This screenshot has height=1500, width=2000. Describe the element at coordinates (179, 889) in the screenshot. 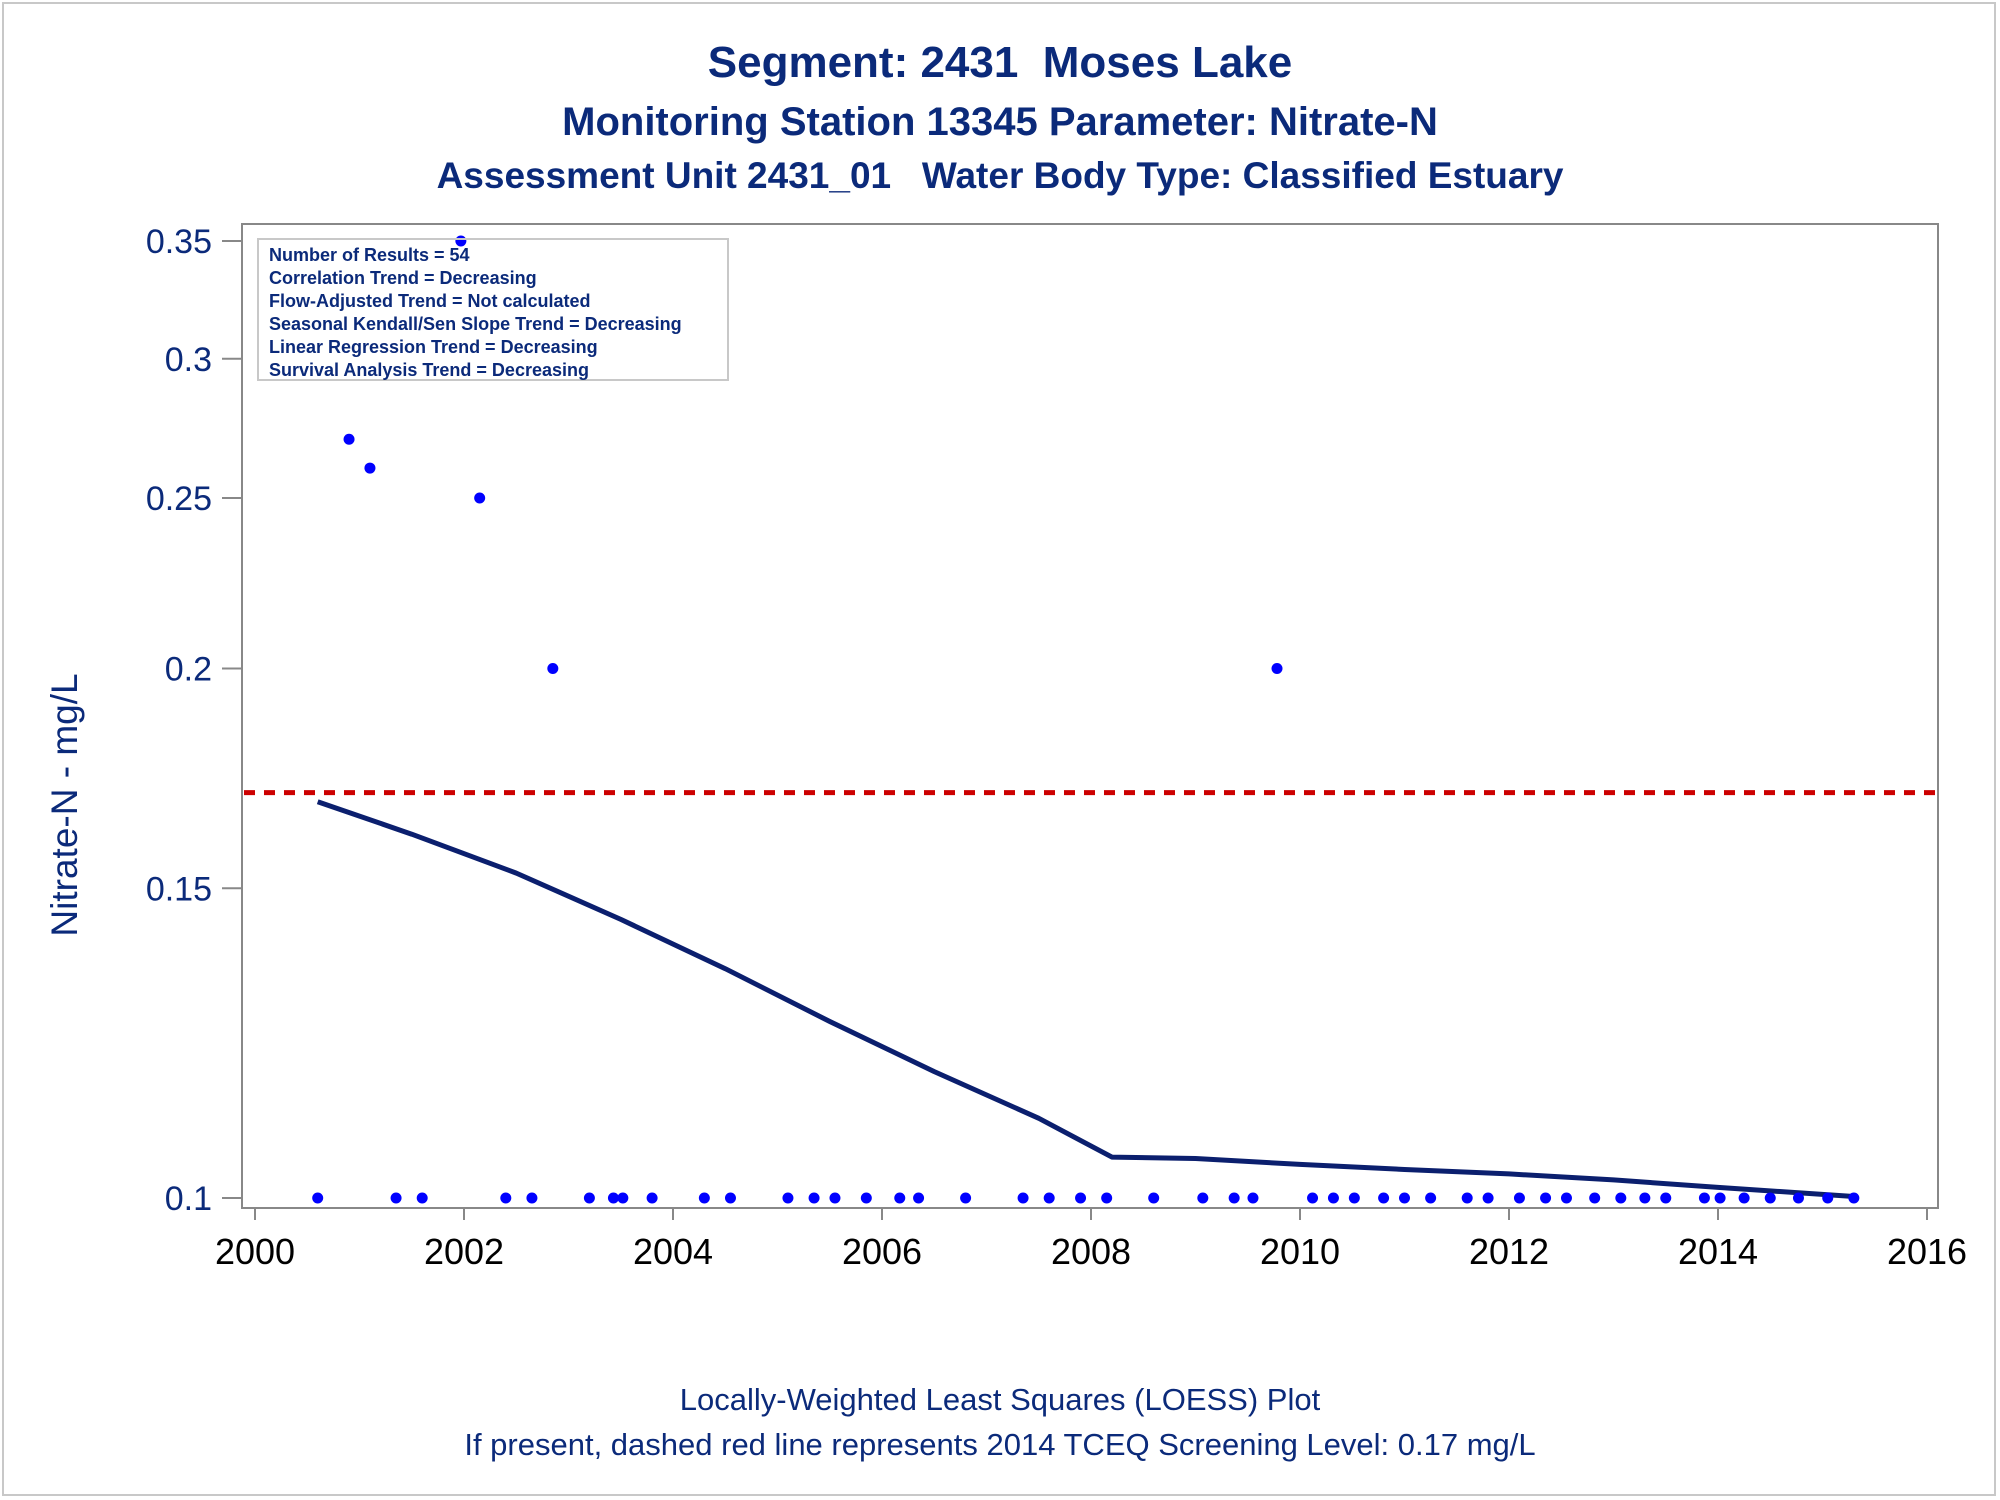

I see `y-tick-label: 0.15` at that location.